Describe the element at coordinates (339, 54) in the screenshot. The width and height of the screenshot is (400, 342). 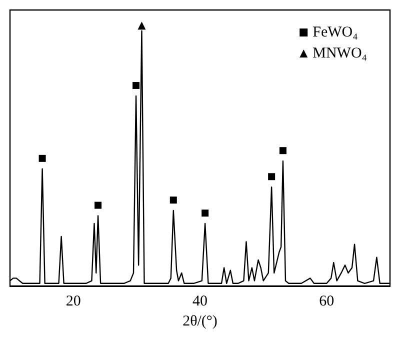
I see `legend-label: MNWO₄` at that location.